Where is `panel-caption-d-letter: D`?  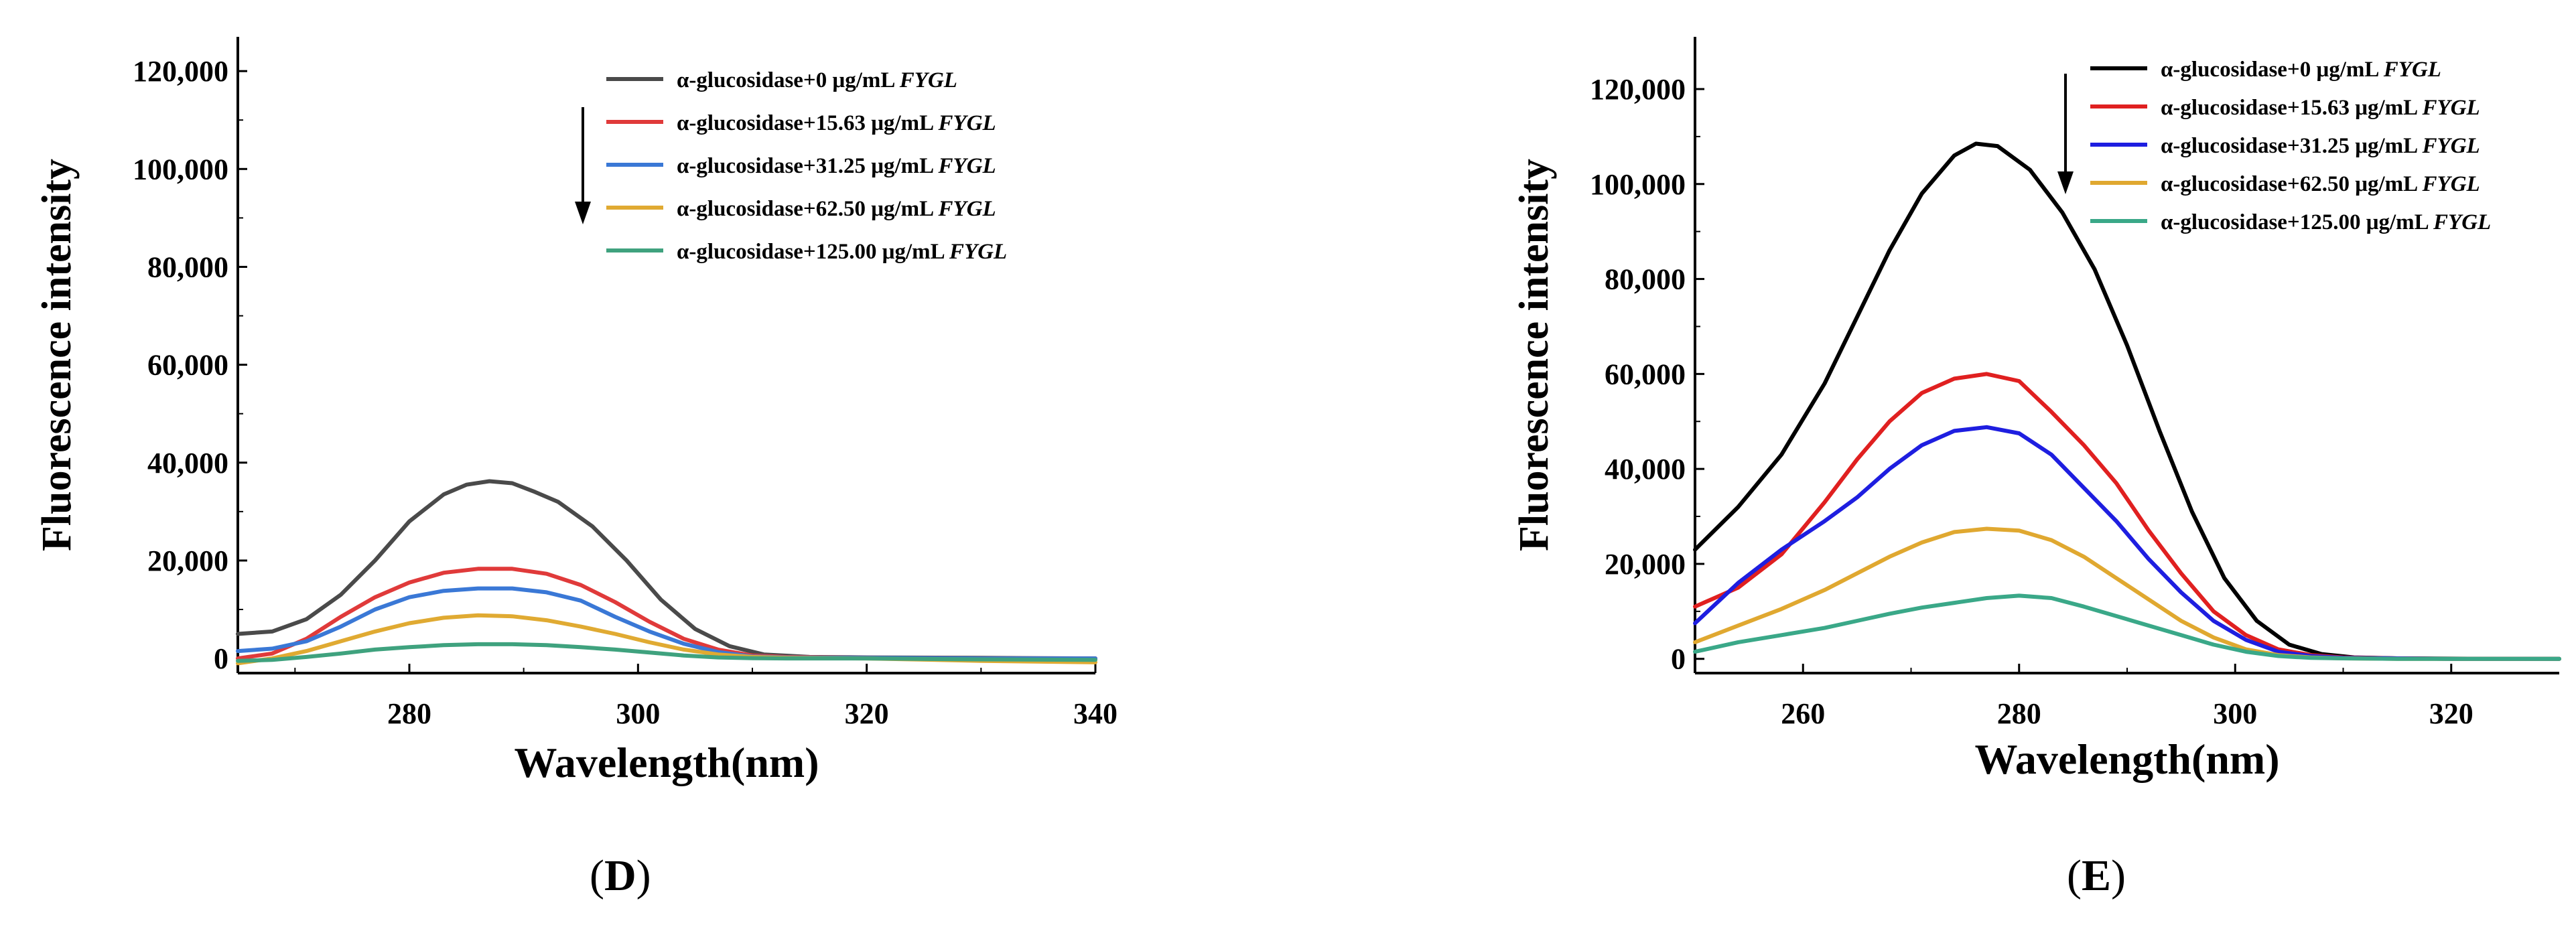
panel-caption-d-letter: D is located at coordinates (620, 876).